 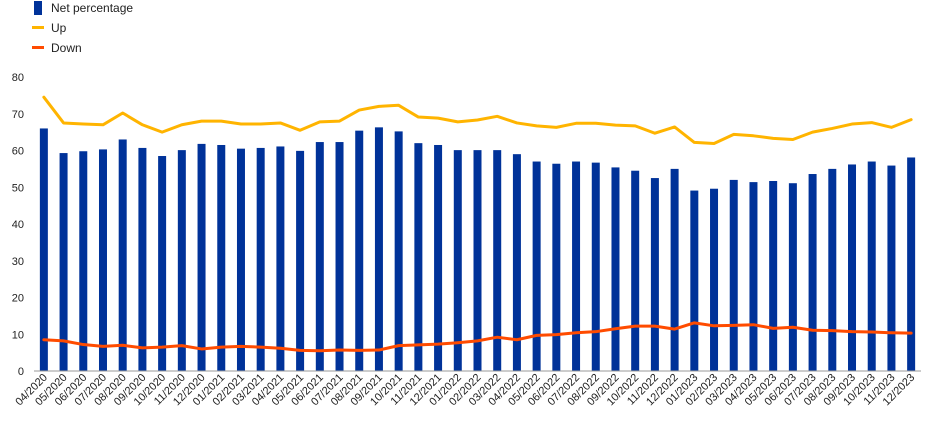 What do you see at coordinates (18, 335) in the screenshot?
I see `y-tick-label: 10` at bounding box center [18, 335].